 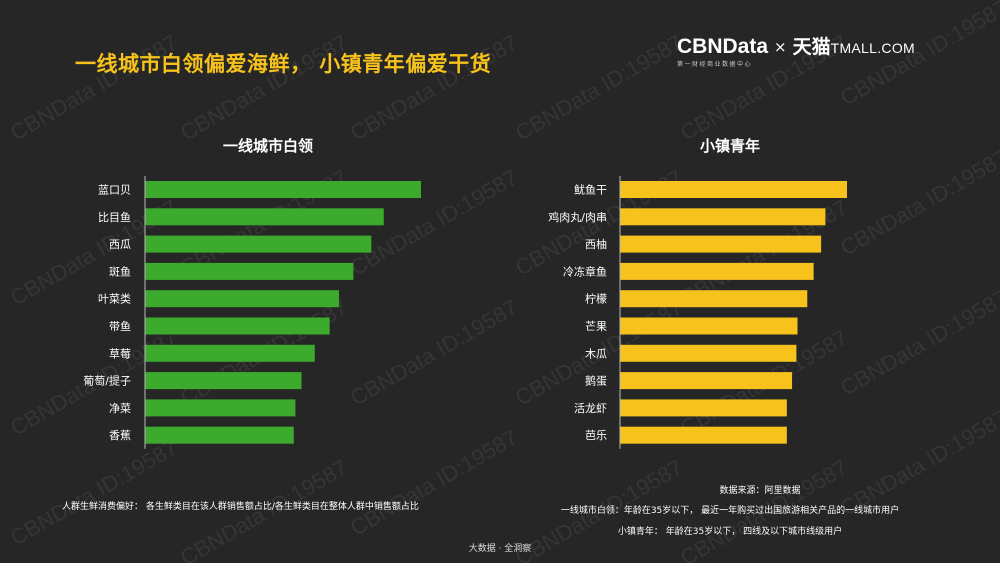 I want to click on tmall-logo: 天猫TMALL.COM, so click(x=854, y=47).